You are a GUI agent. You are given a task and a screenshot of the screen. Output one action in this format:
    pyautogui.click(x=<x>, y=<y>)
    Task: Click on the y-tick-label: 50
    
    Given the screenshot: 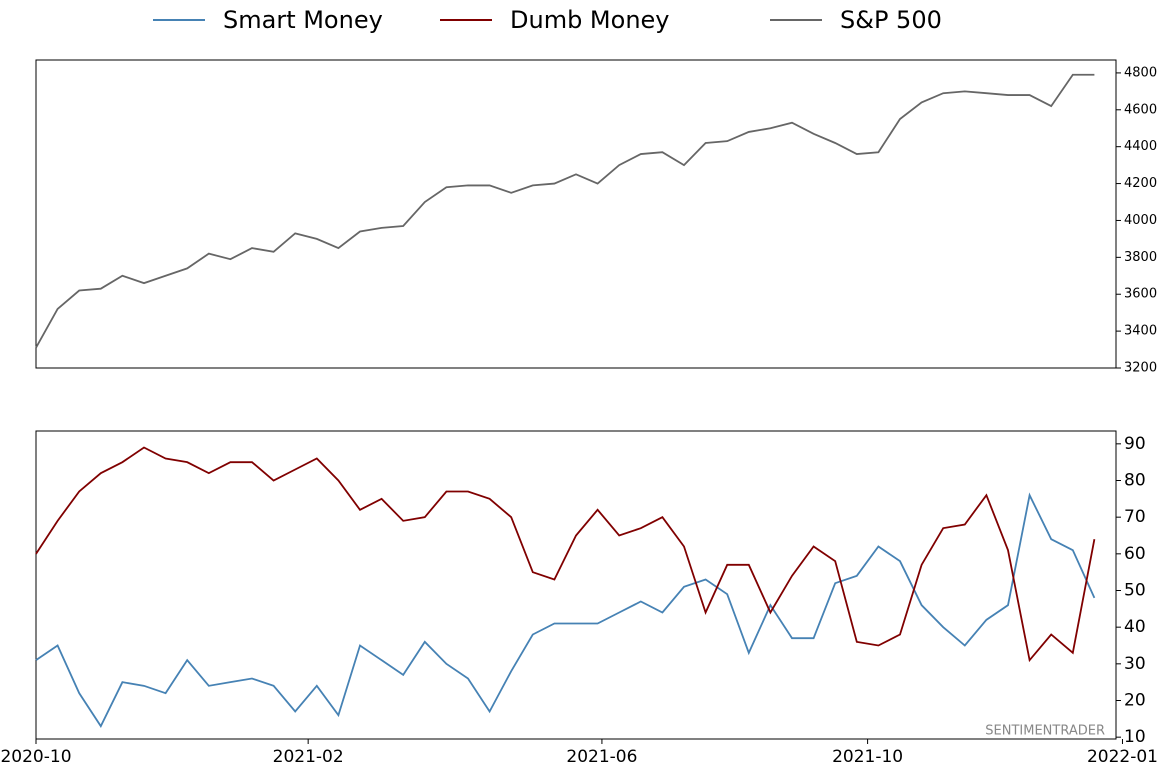 What is the action you would take?
    pyautogui.click(x=1135, y=591)
    